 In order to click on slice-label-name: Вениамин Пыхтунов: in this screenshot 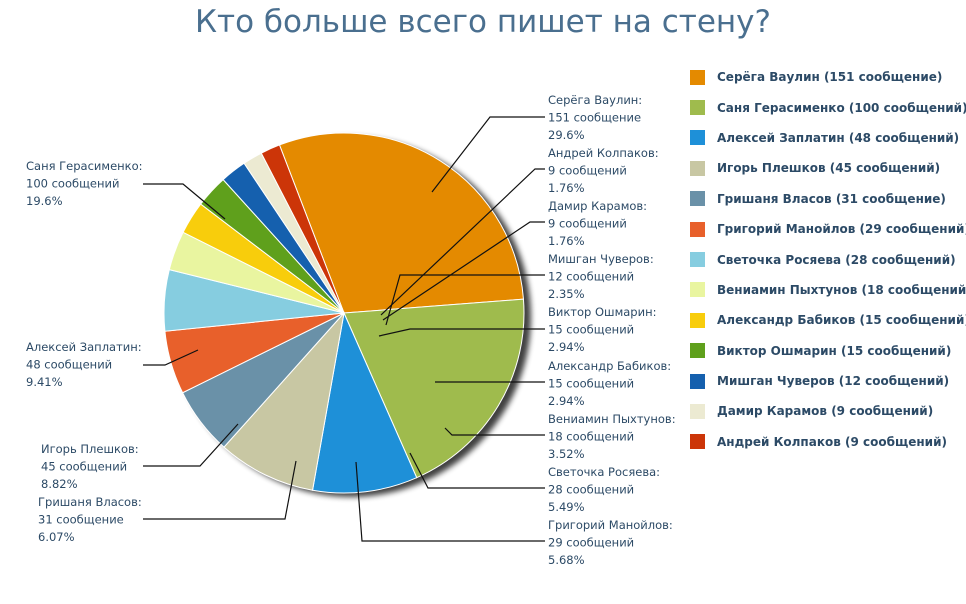, I will do `click(612, 419)`.